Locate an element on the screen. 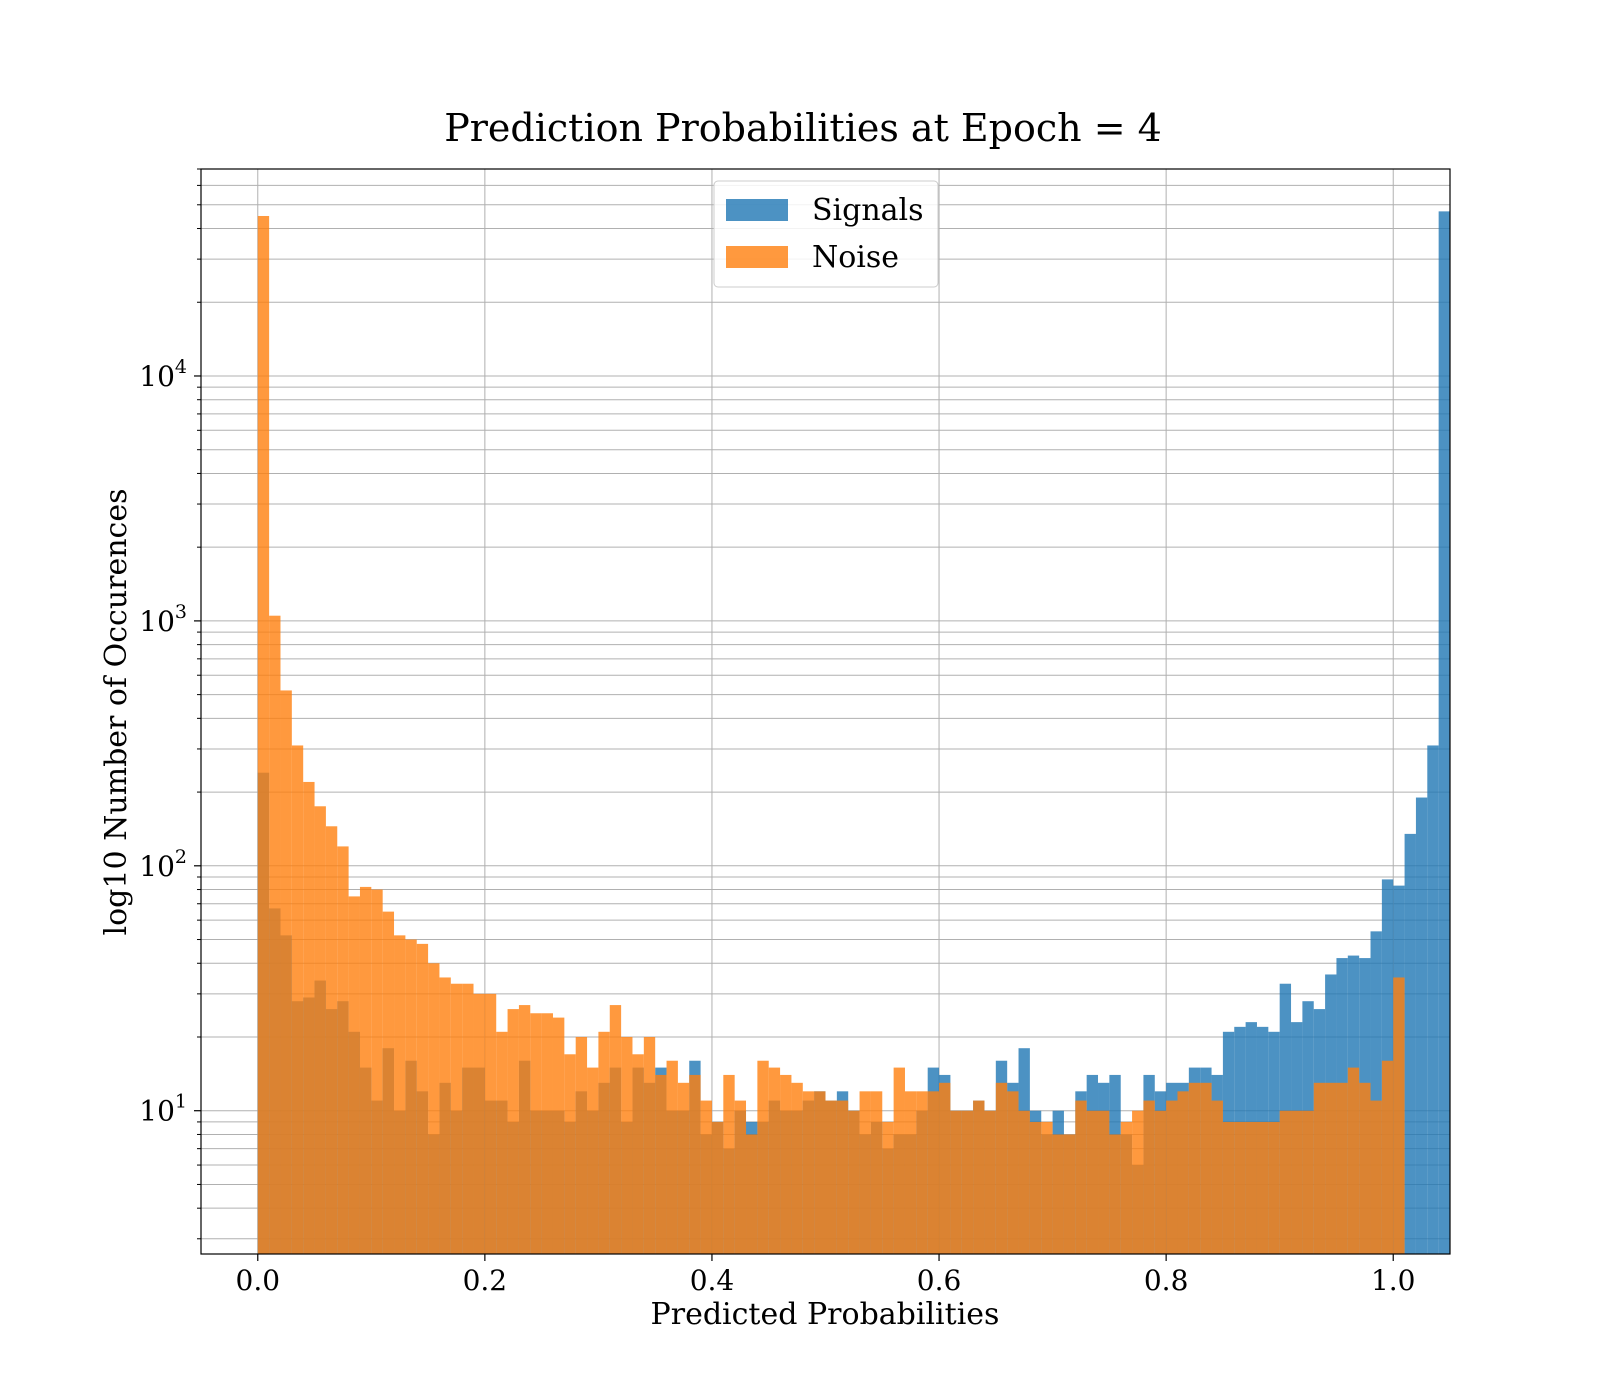 This screenshot has width=1600, height=1400. x-tick-label: 0.6 is located at coordinates (939, 1280).